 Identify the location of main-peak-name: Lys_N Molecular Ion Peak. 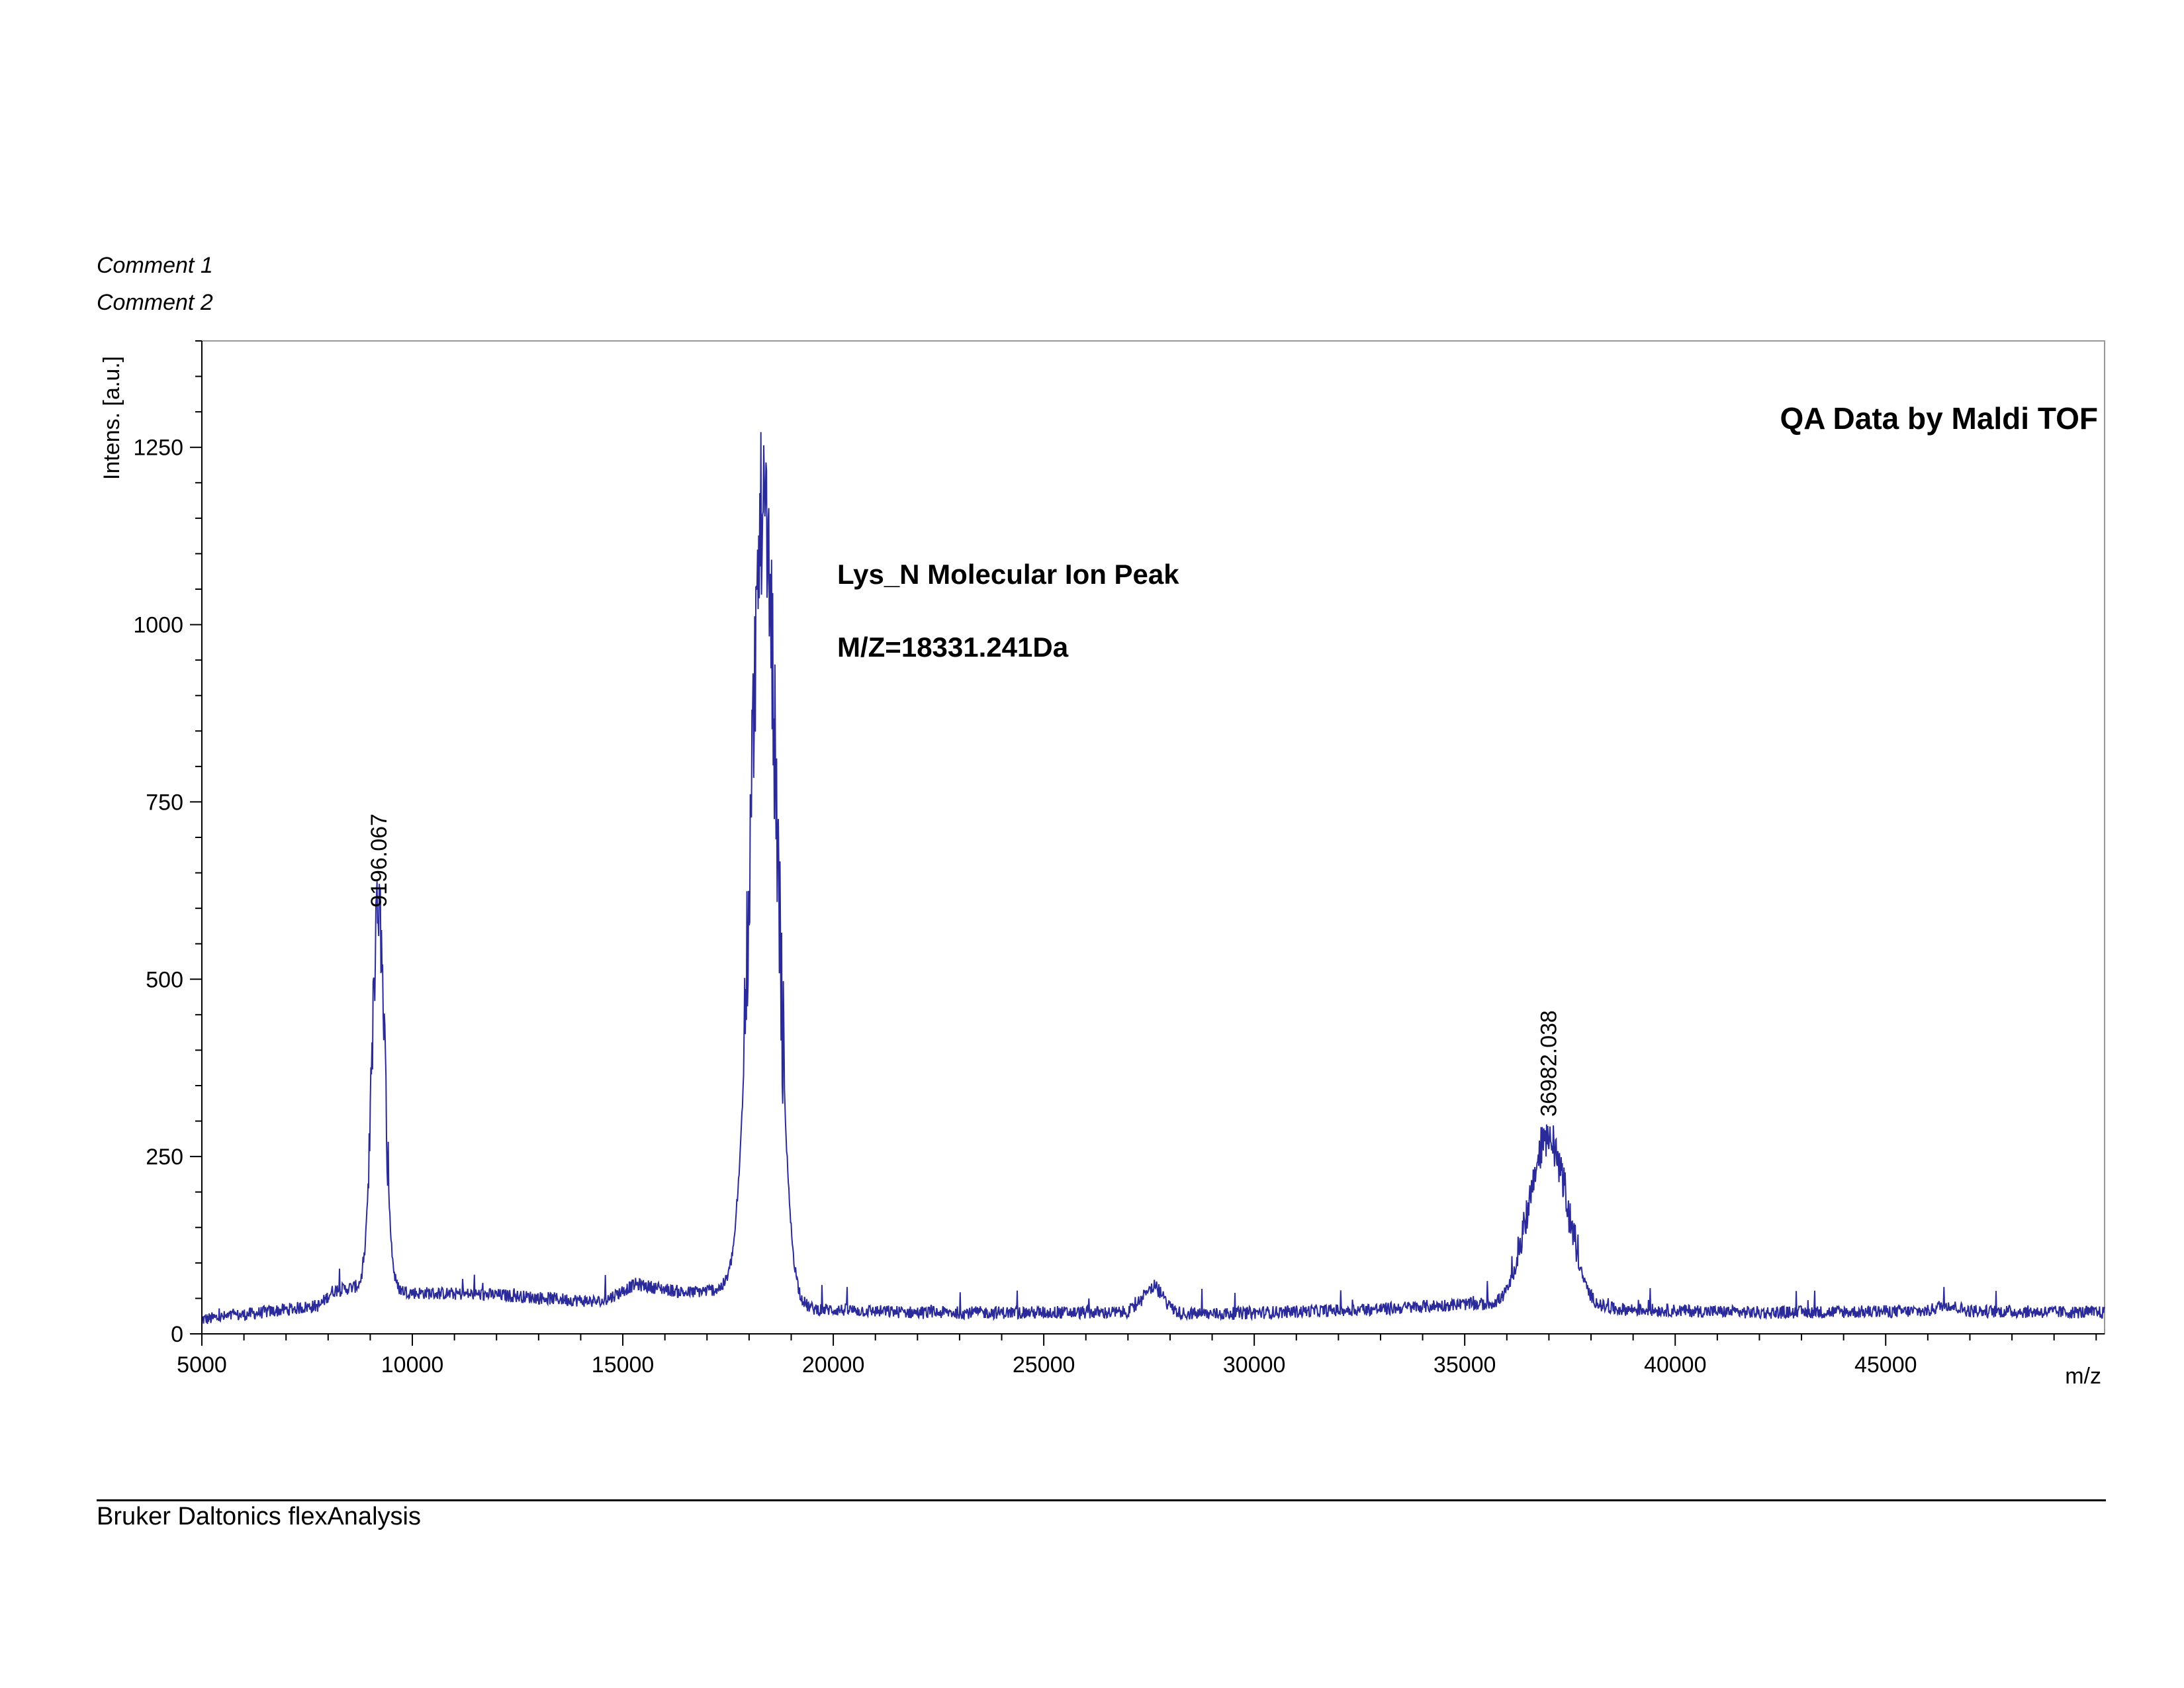
(1008, 574).